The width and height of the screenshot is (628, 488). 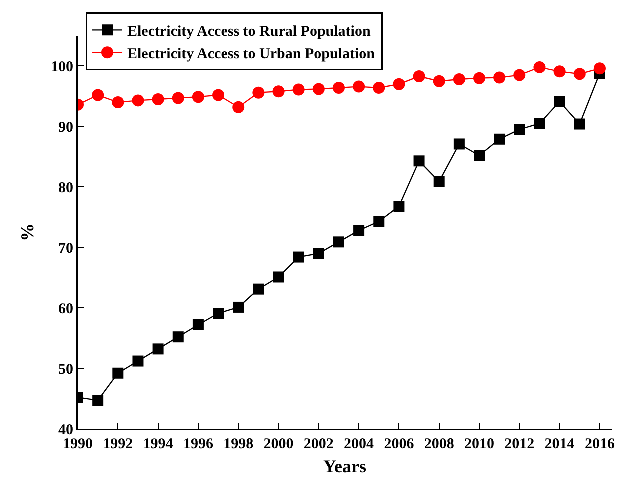 I want to click on x-tick-label: 2002, so click(x=319, y=444).